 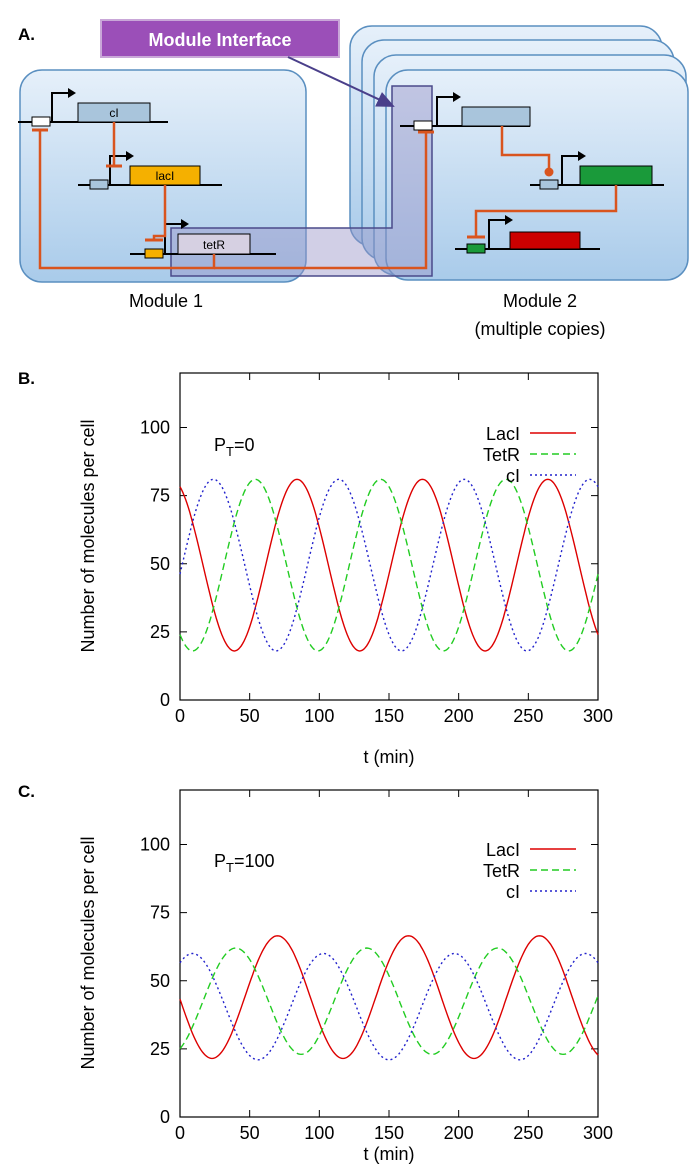 I want to click on gene-module2-red, so click(x=545, y=240).